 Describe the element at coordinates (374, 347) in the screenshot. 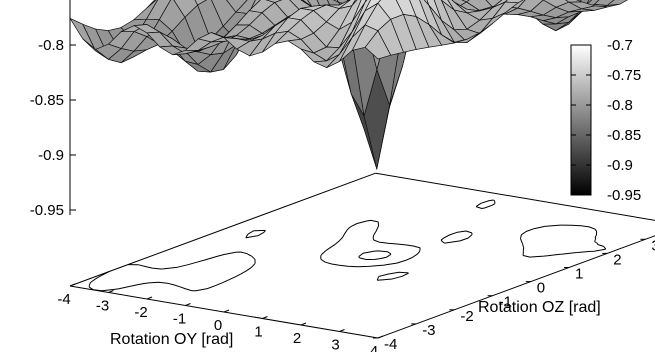

I see `x-tick-label: 4` at that location.